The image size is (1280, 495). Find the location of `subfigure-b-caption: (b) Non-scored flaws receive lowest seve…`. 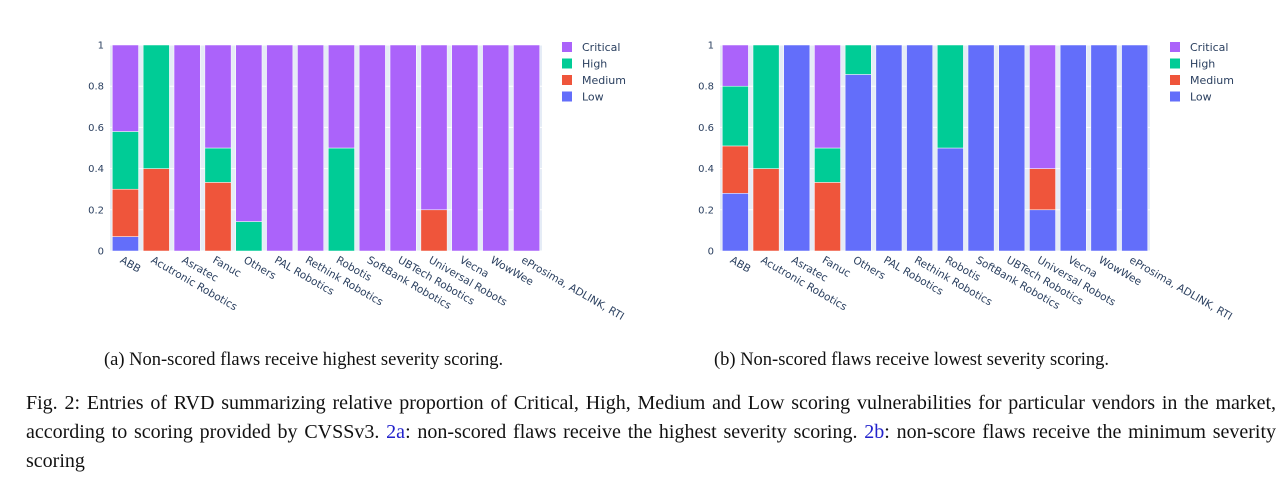

subfigure-b-caption: (b) Non-scored flaws receive lowest seve… is located at coordinates (912, 360).